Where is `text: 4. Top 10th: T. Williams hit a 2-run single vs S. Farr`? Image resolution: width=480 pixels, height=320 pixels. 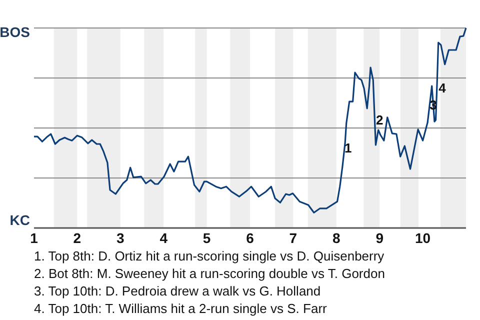
text: 4. Top 10th: T. Williams hit a 2-run single vs S. Farr is located at coordinates (181, 308).